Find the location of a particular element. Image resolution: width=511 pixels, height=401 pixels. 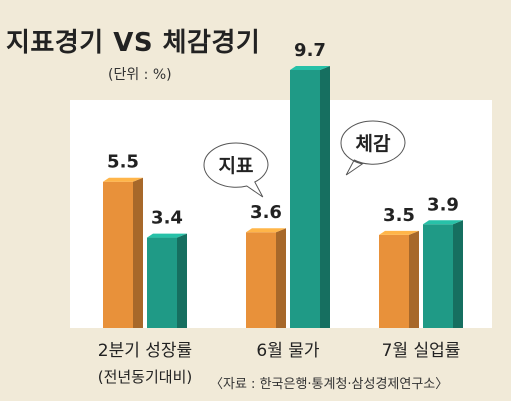

legend-bubble-sentiment-shape is located at coordinates (373, 148).